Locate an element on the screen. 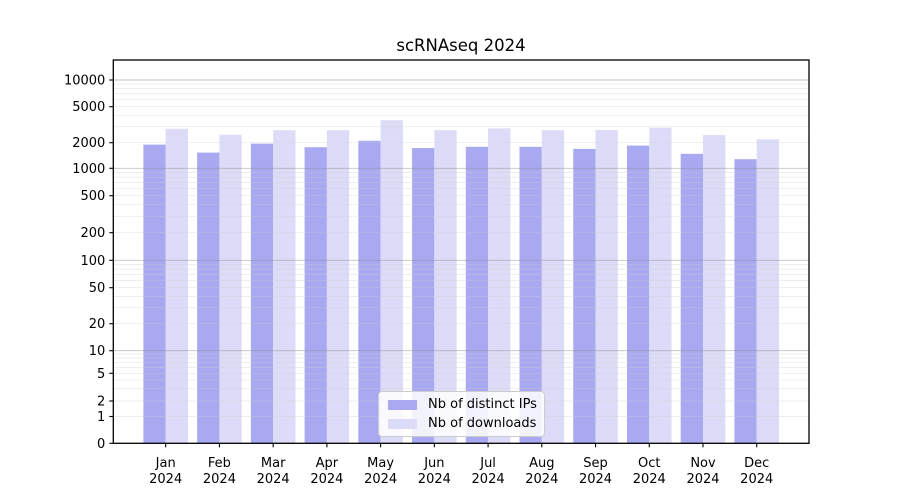 The image size is (900, 500). legend-label-distinct-ips: Nb of distinct IPs is located at coordinates (482, 404).